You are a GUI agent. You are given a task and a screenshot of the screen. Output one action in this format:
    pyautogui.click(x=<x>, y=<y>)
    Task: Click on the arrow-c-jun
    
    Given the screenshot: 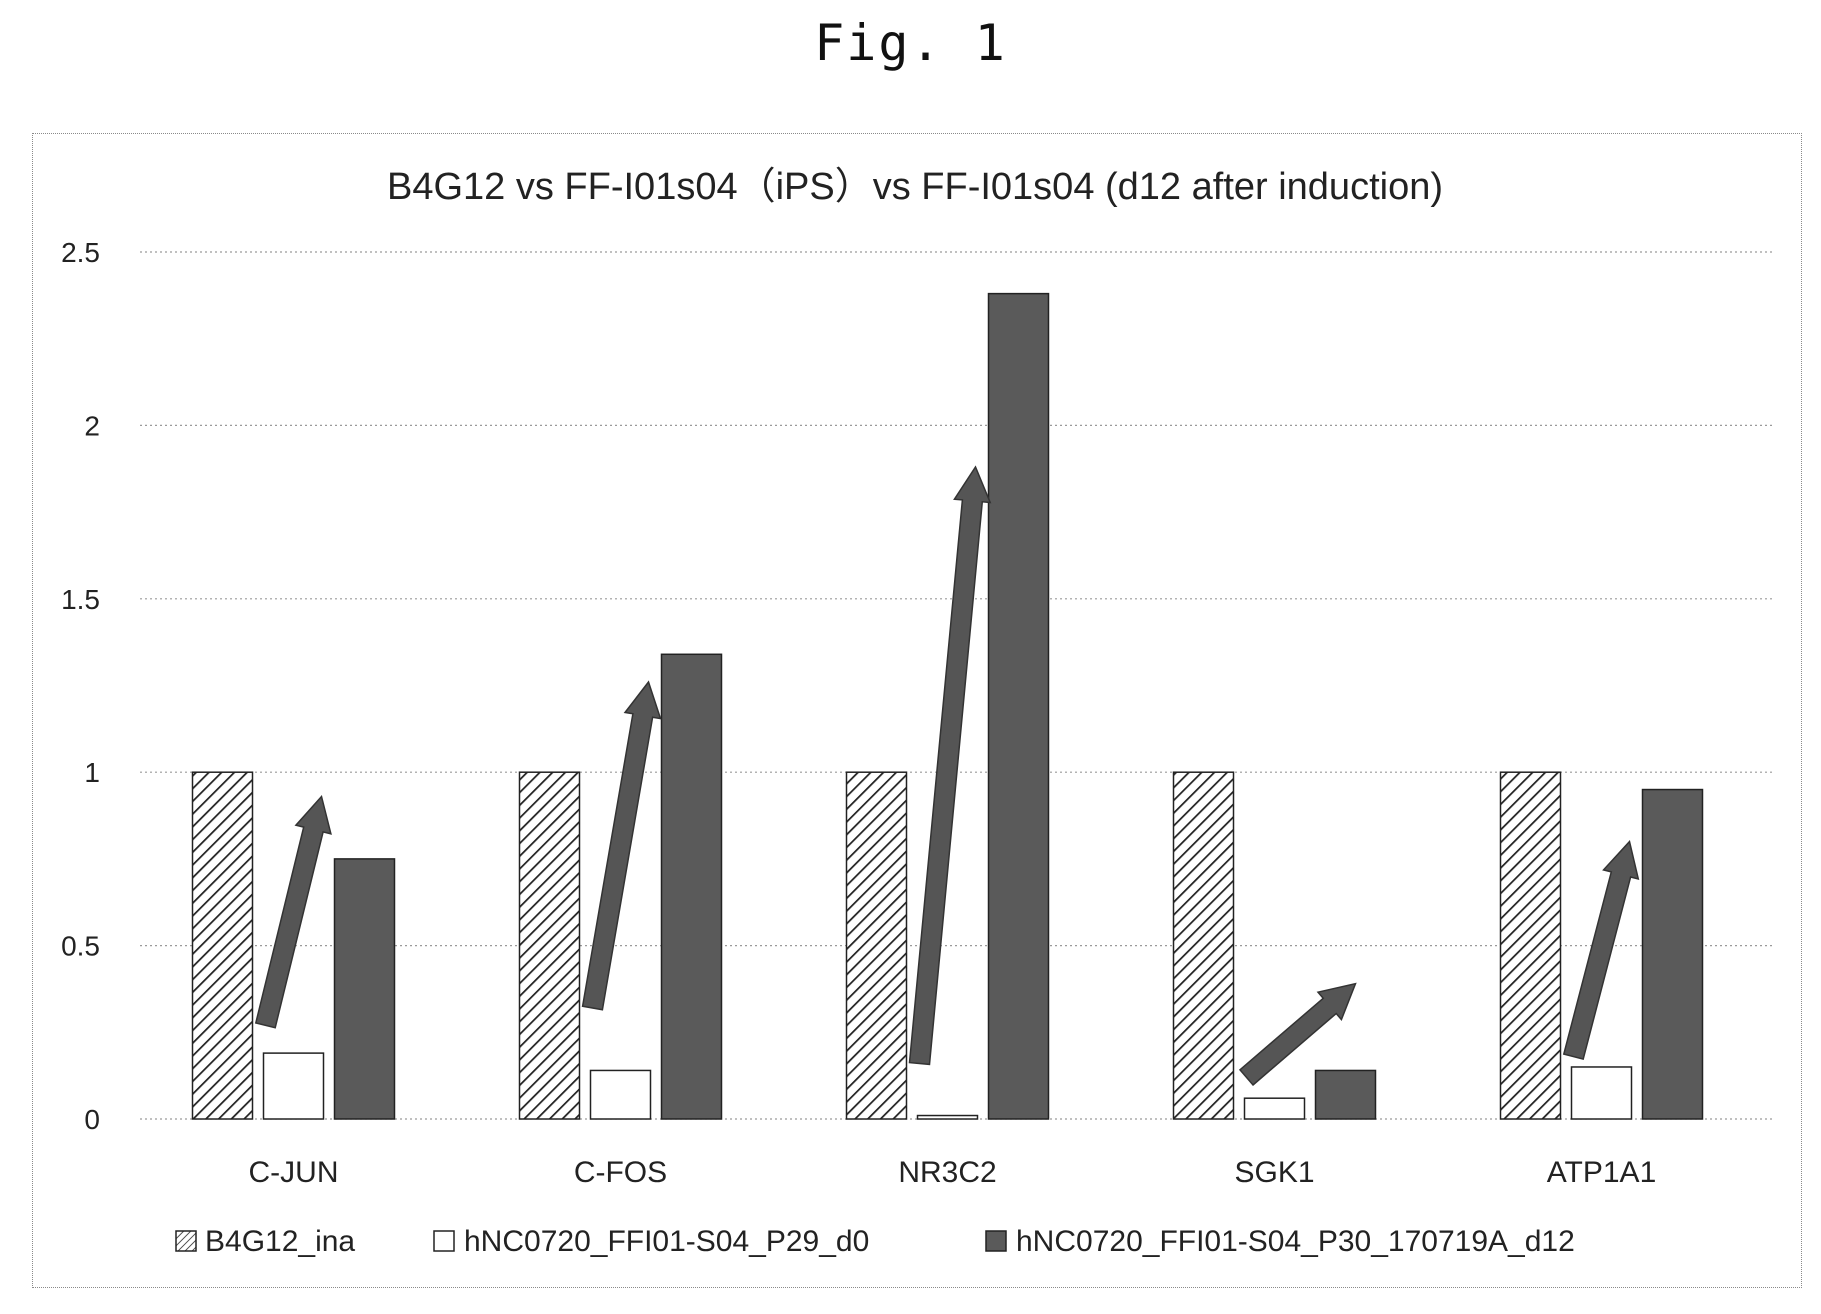 What is the action you would take?
    pyautogui.click(x=293, y=911)
    